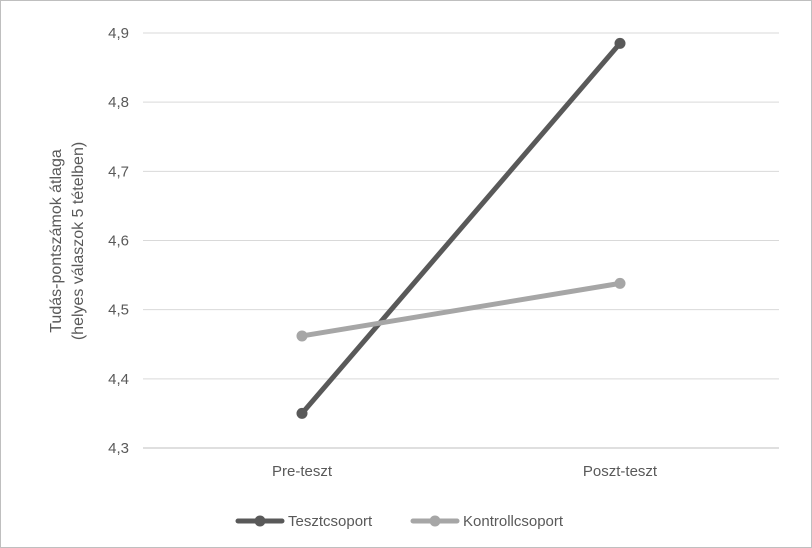 This screenshot has height=548, width=812. I want to click on y-axis-title-line-1: Tudás-pontszámok átlaga, so click(56, 241).